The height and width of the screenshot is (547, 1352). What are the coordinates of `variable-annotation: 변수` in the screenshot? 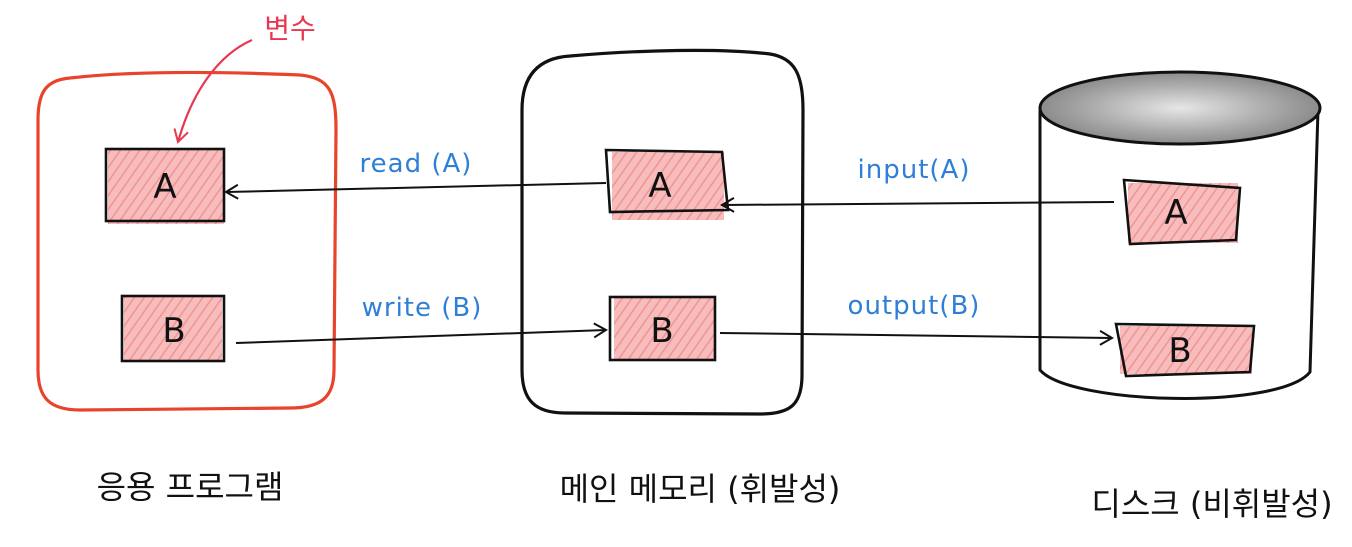 It's located at (244, 78).